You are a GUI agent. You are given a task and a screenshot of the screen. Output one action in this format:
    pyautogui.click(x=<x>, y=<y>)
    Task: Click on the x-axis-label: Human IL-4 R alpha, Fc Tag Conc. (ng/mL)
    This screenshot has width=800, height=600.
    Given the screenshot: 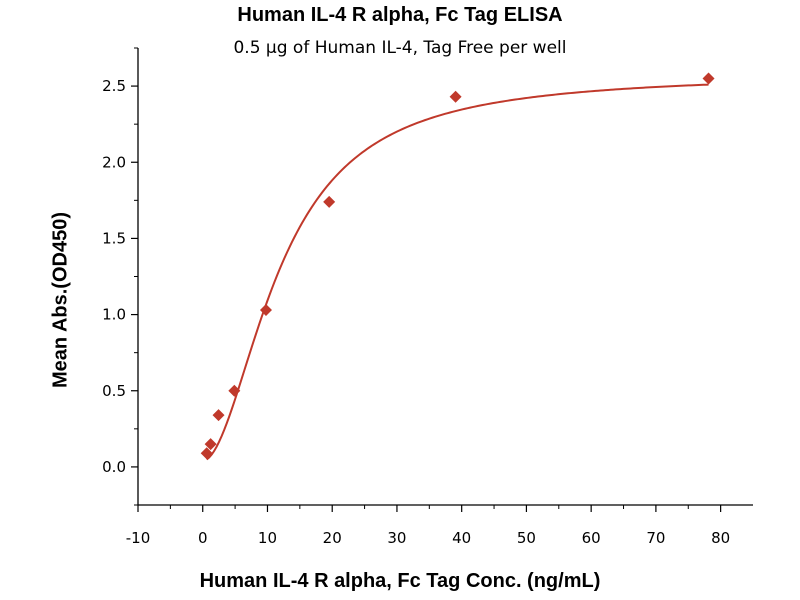 What is the action you would take?
    pyautogui.click(x=400, y=581)
    